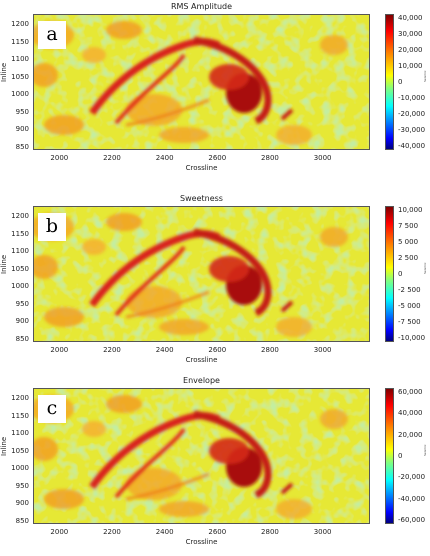  What do you see at coordinates (412, 520) in the screenshot?
I see `colorbar-tick-label: -60,000` at bounding box center [412, 520].